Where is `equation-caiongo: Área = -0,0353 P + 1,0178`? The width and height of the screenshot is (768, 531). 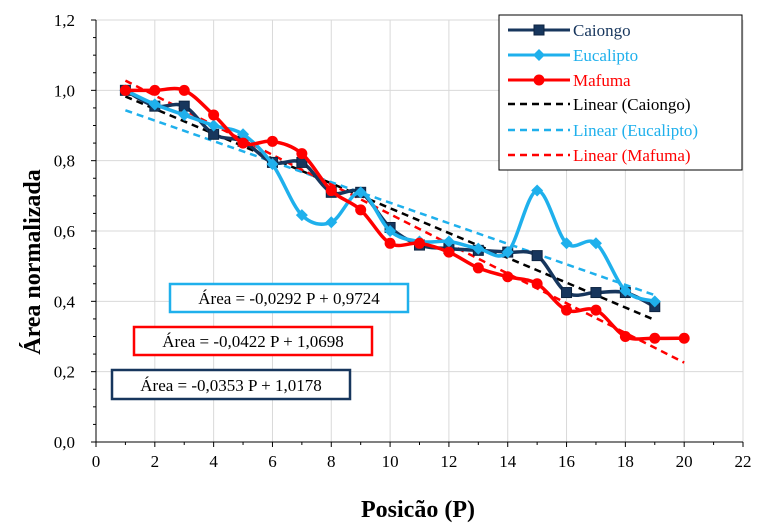
equation-caiongo: Área = -0,0353 P + 1,0178 is located at coordinates (230, 385).